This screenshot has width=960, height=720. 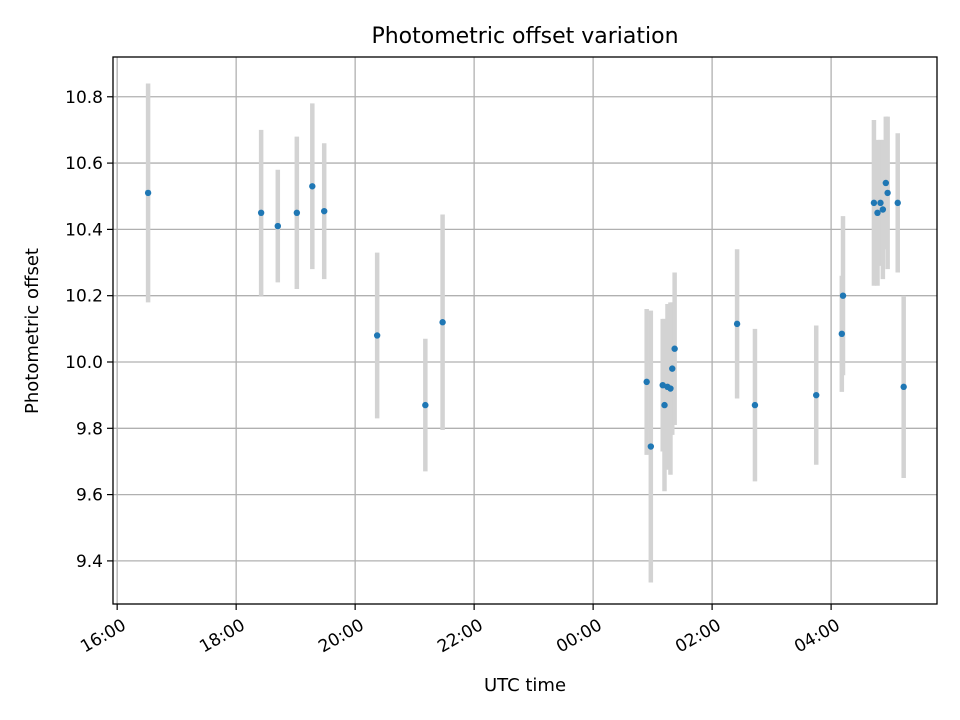 I want to click on y-axis-ticks: 9.4 9.6 9.8 10.0 10.2 10.4 10.6 10.8, so click(x=89, y=330).